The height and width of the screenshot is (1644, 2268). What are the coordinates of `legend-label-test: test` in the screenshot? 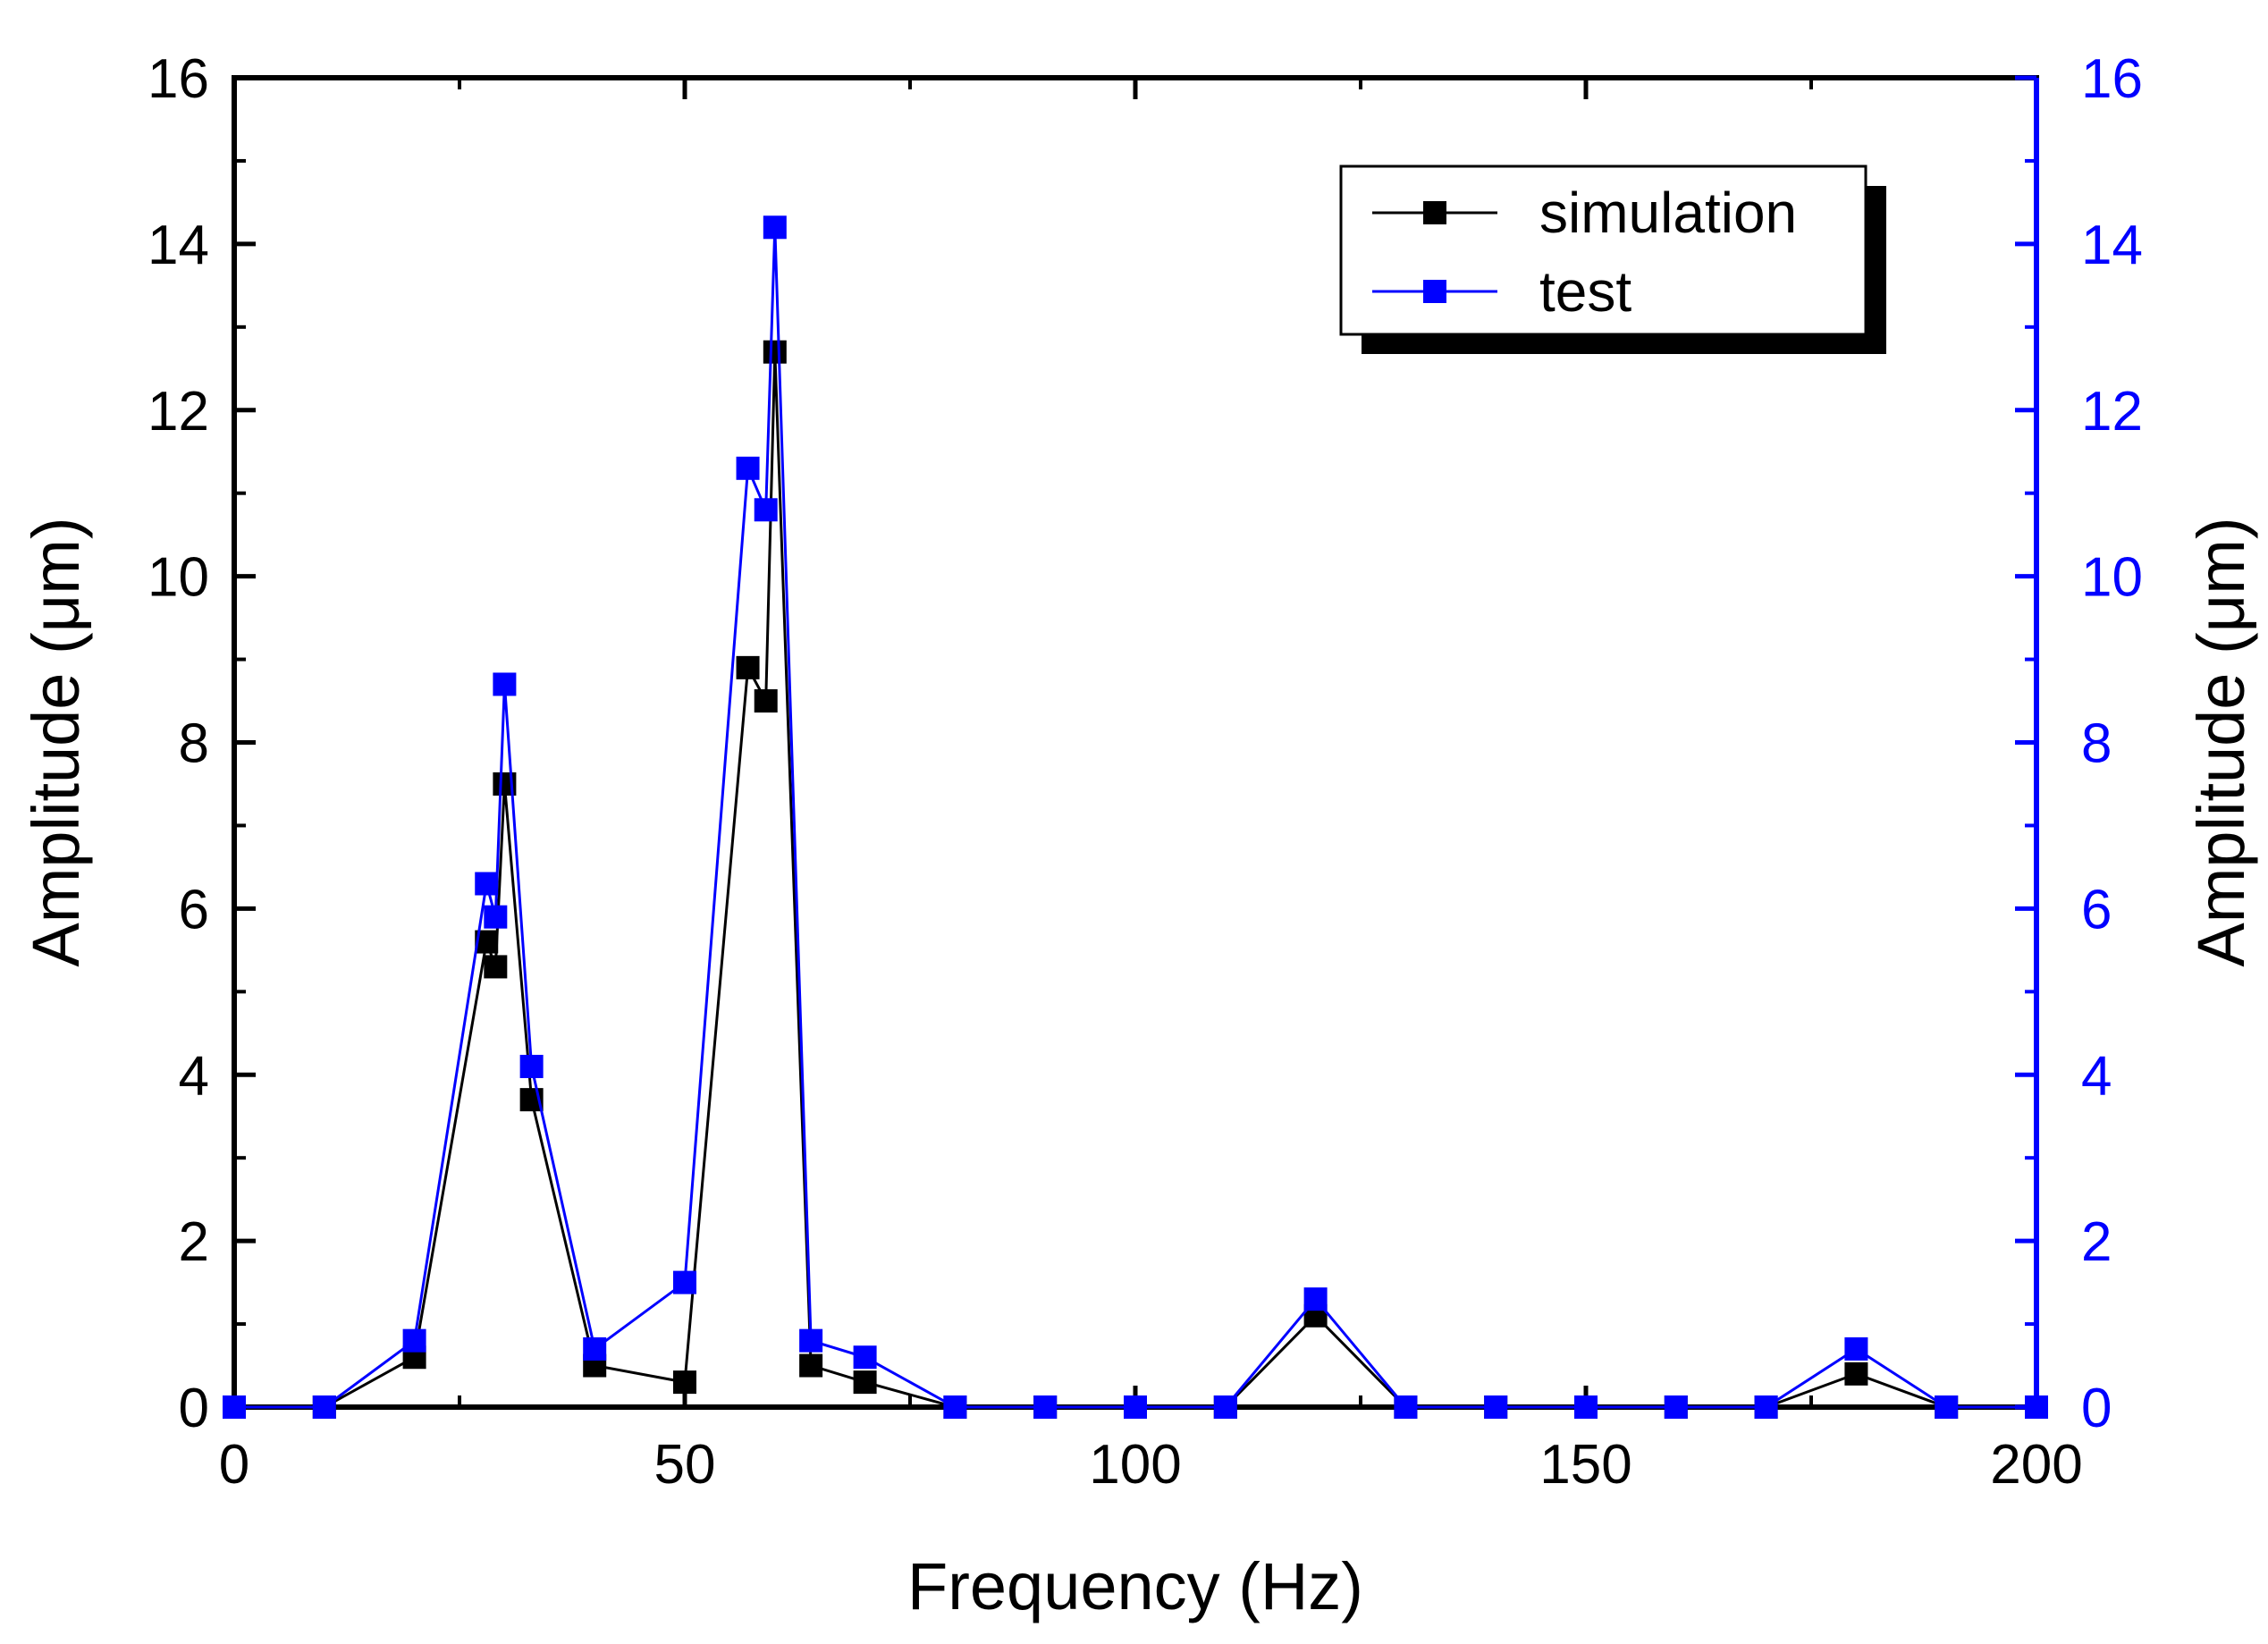 It's located at (1585, 291).